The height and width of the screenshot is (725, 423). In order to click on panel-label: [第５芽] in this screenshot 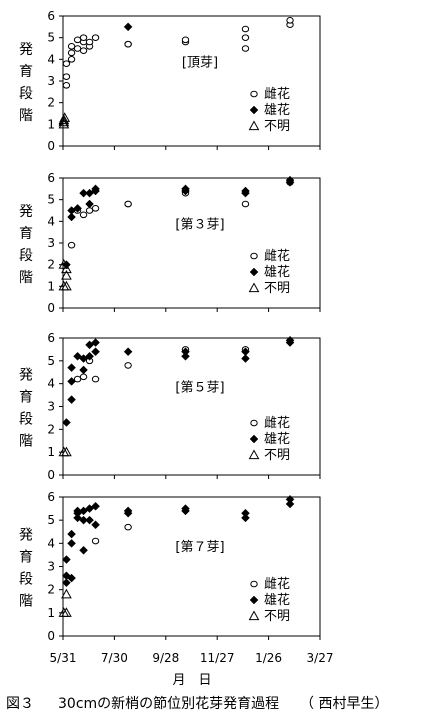, I will do `click(199, 387)`.